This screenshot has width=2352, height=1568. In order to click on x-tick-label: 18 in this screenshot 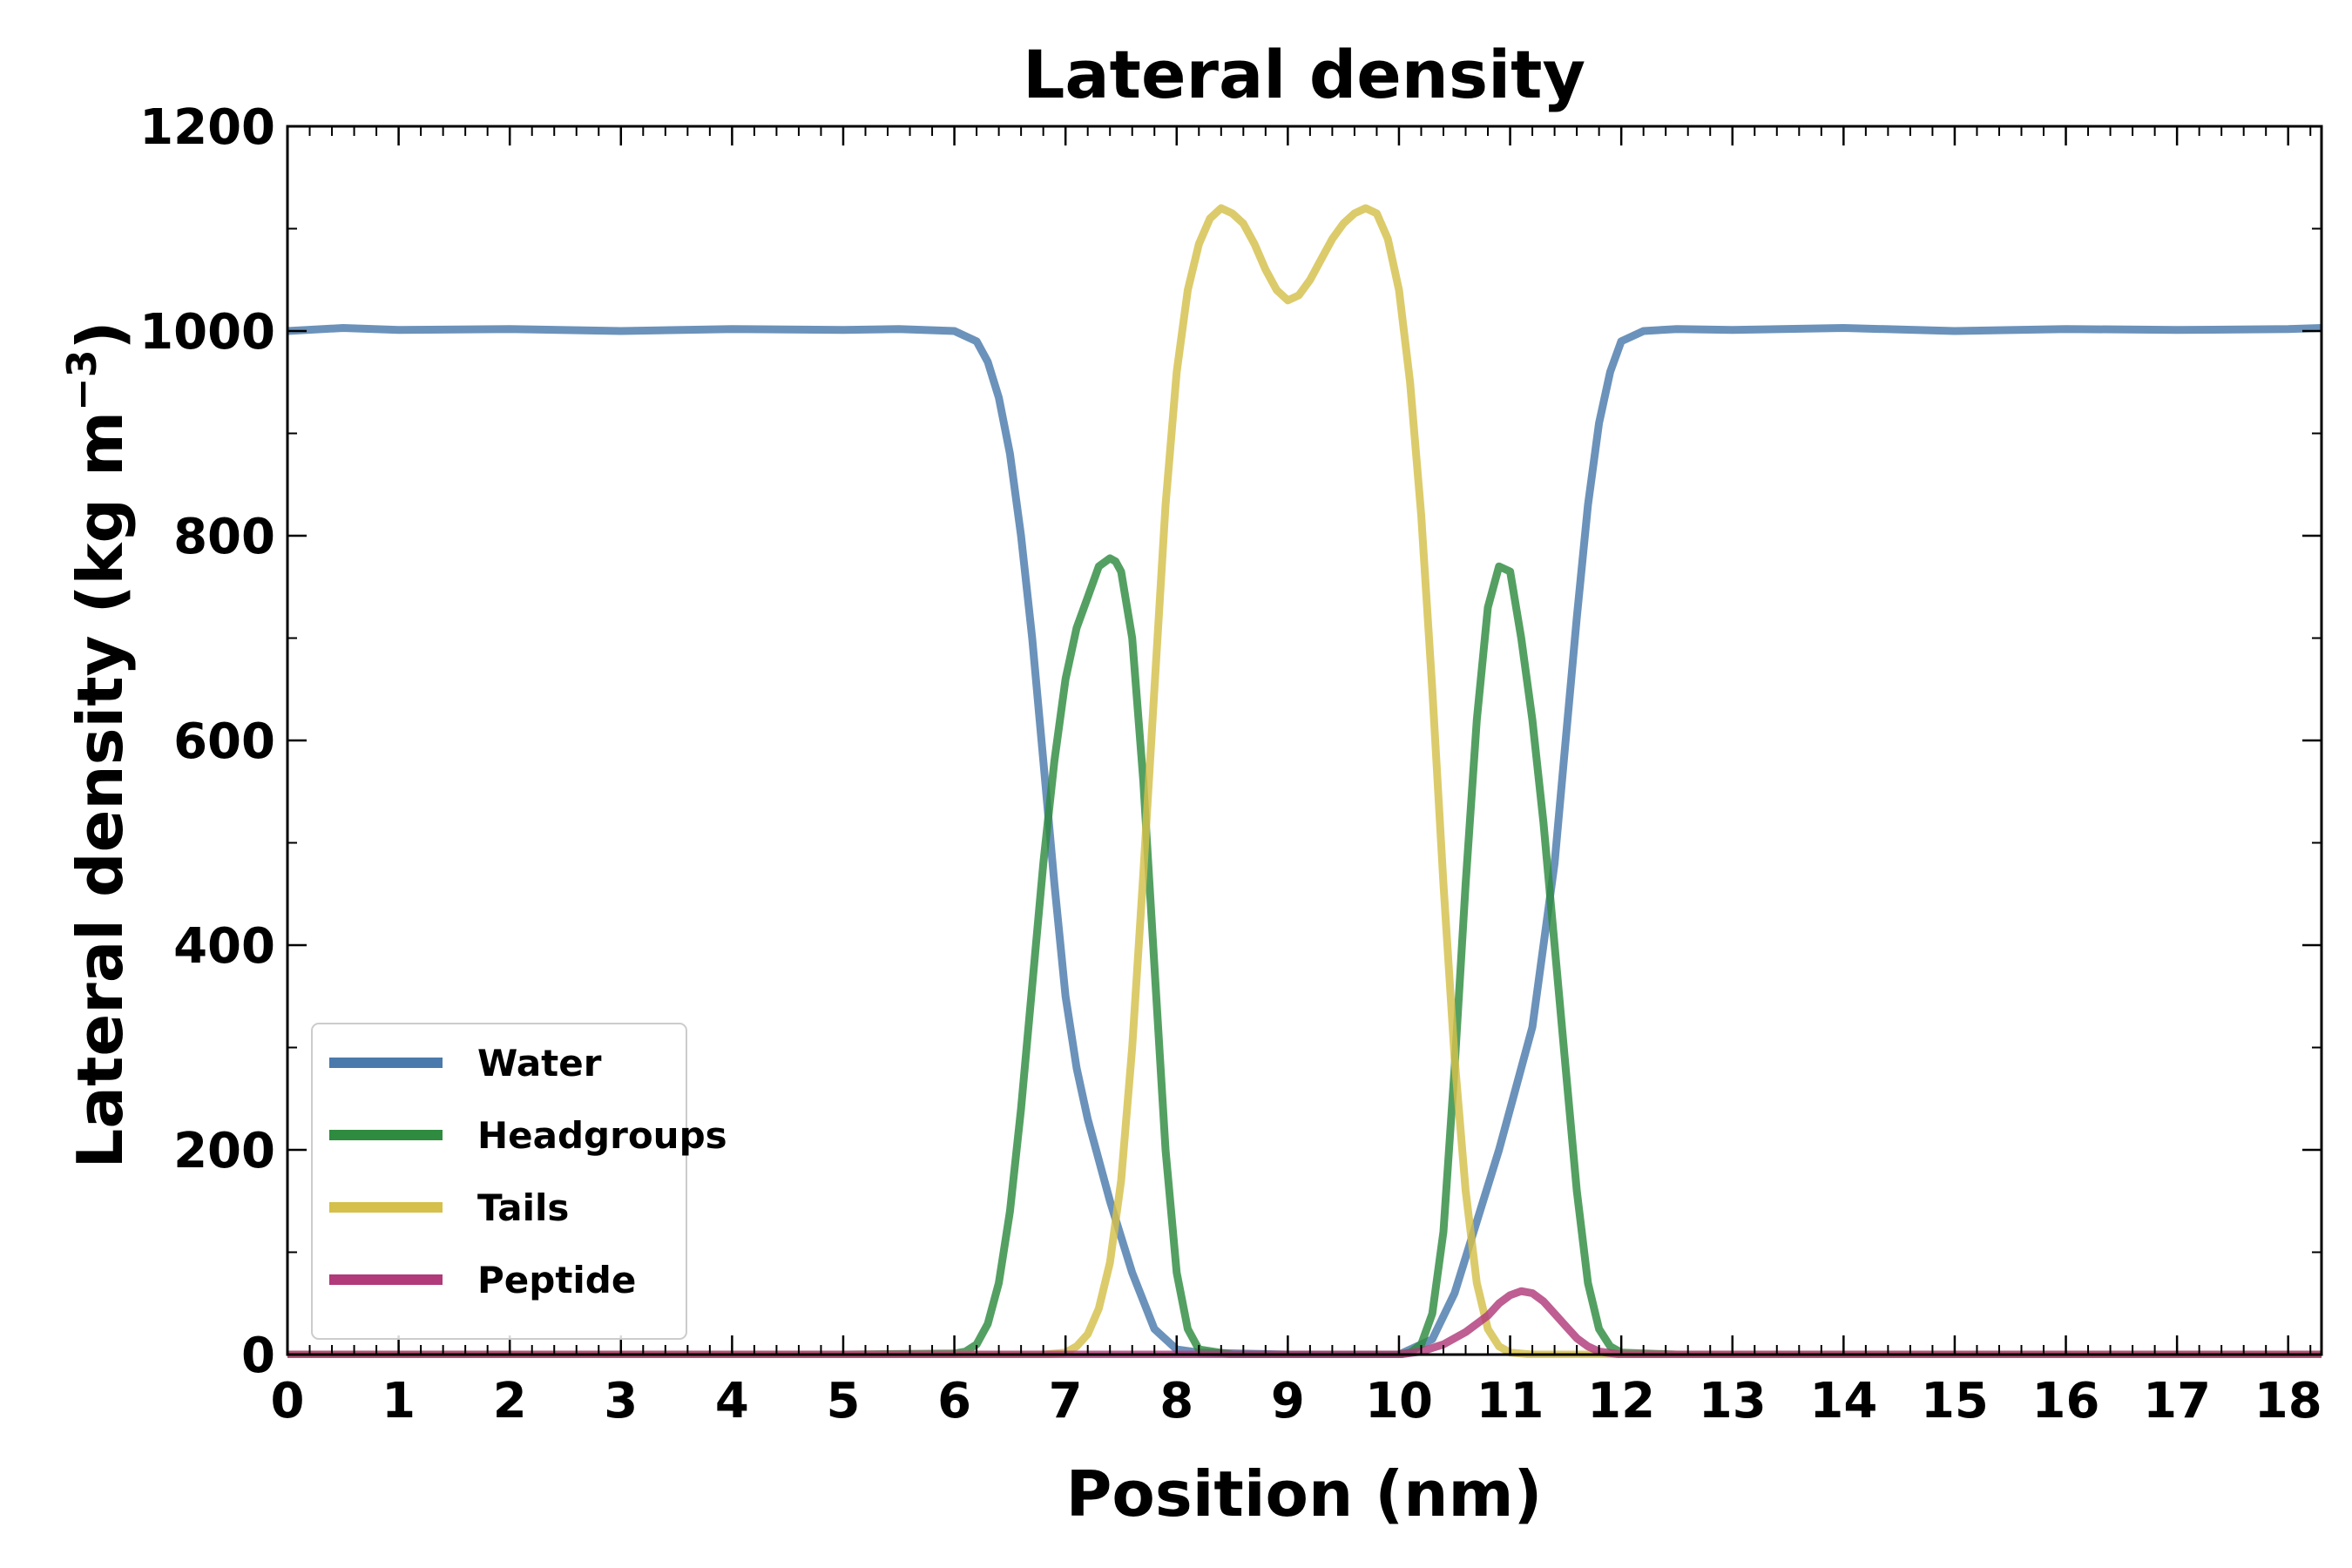, I will do `click(2288, 1401)`.